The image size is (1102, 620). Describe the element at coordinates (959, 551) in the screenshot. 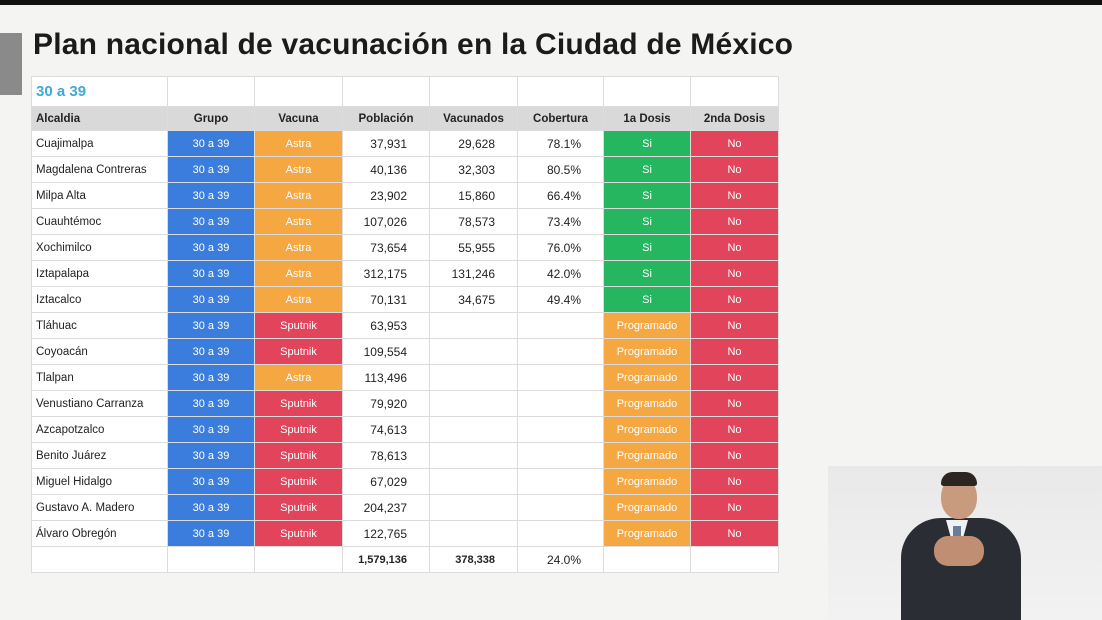

I see `interpreter-hands` at that location.